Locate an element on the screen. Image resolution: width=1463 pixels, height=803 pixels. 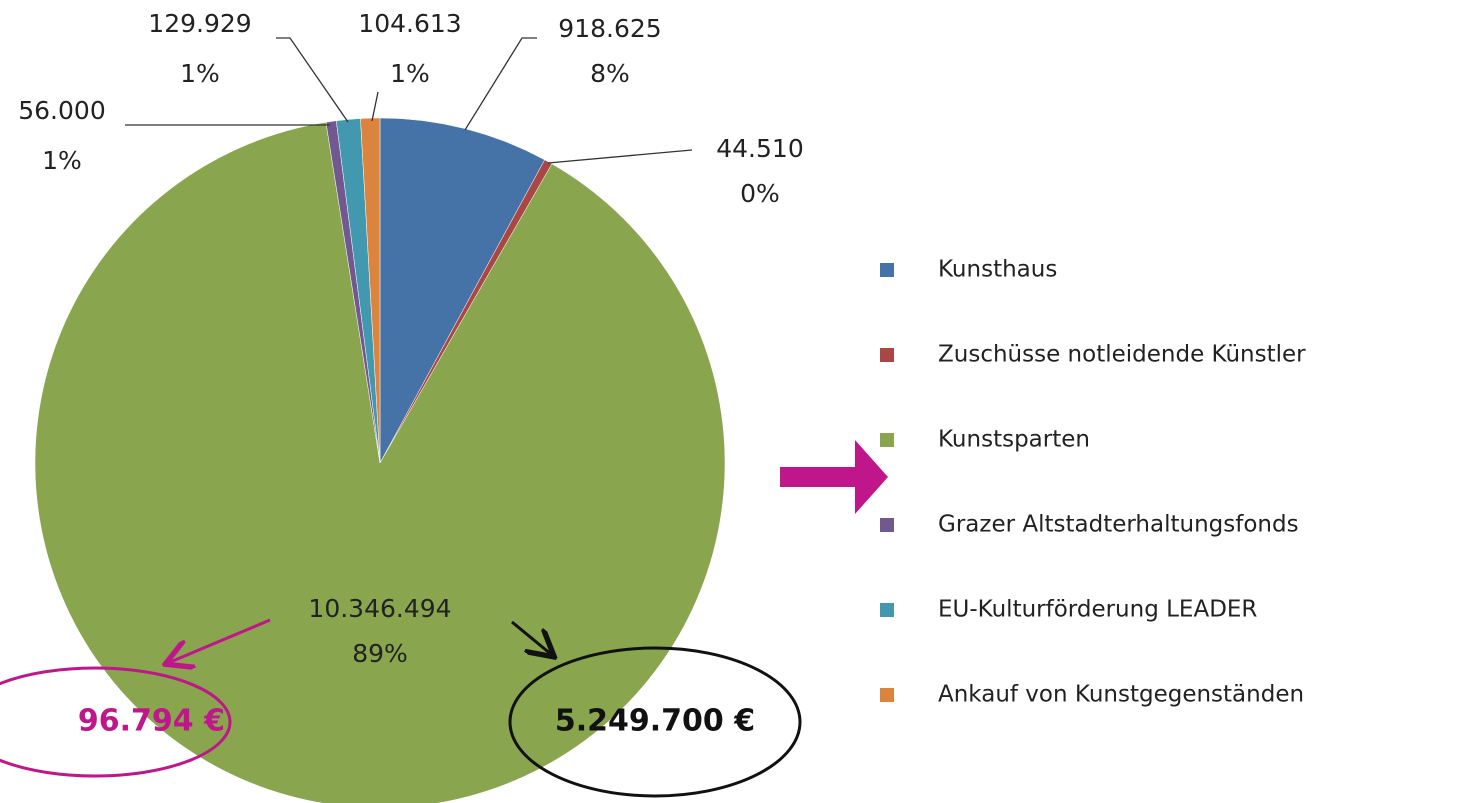
annotation: 96.794 € is located at coordinates (151, 721).